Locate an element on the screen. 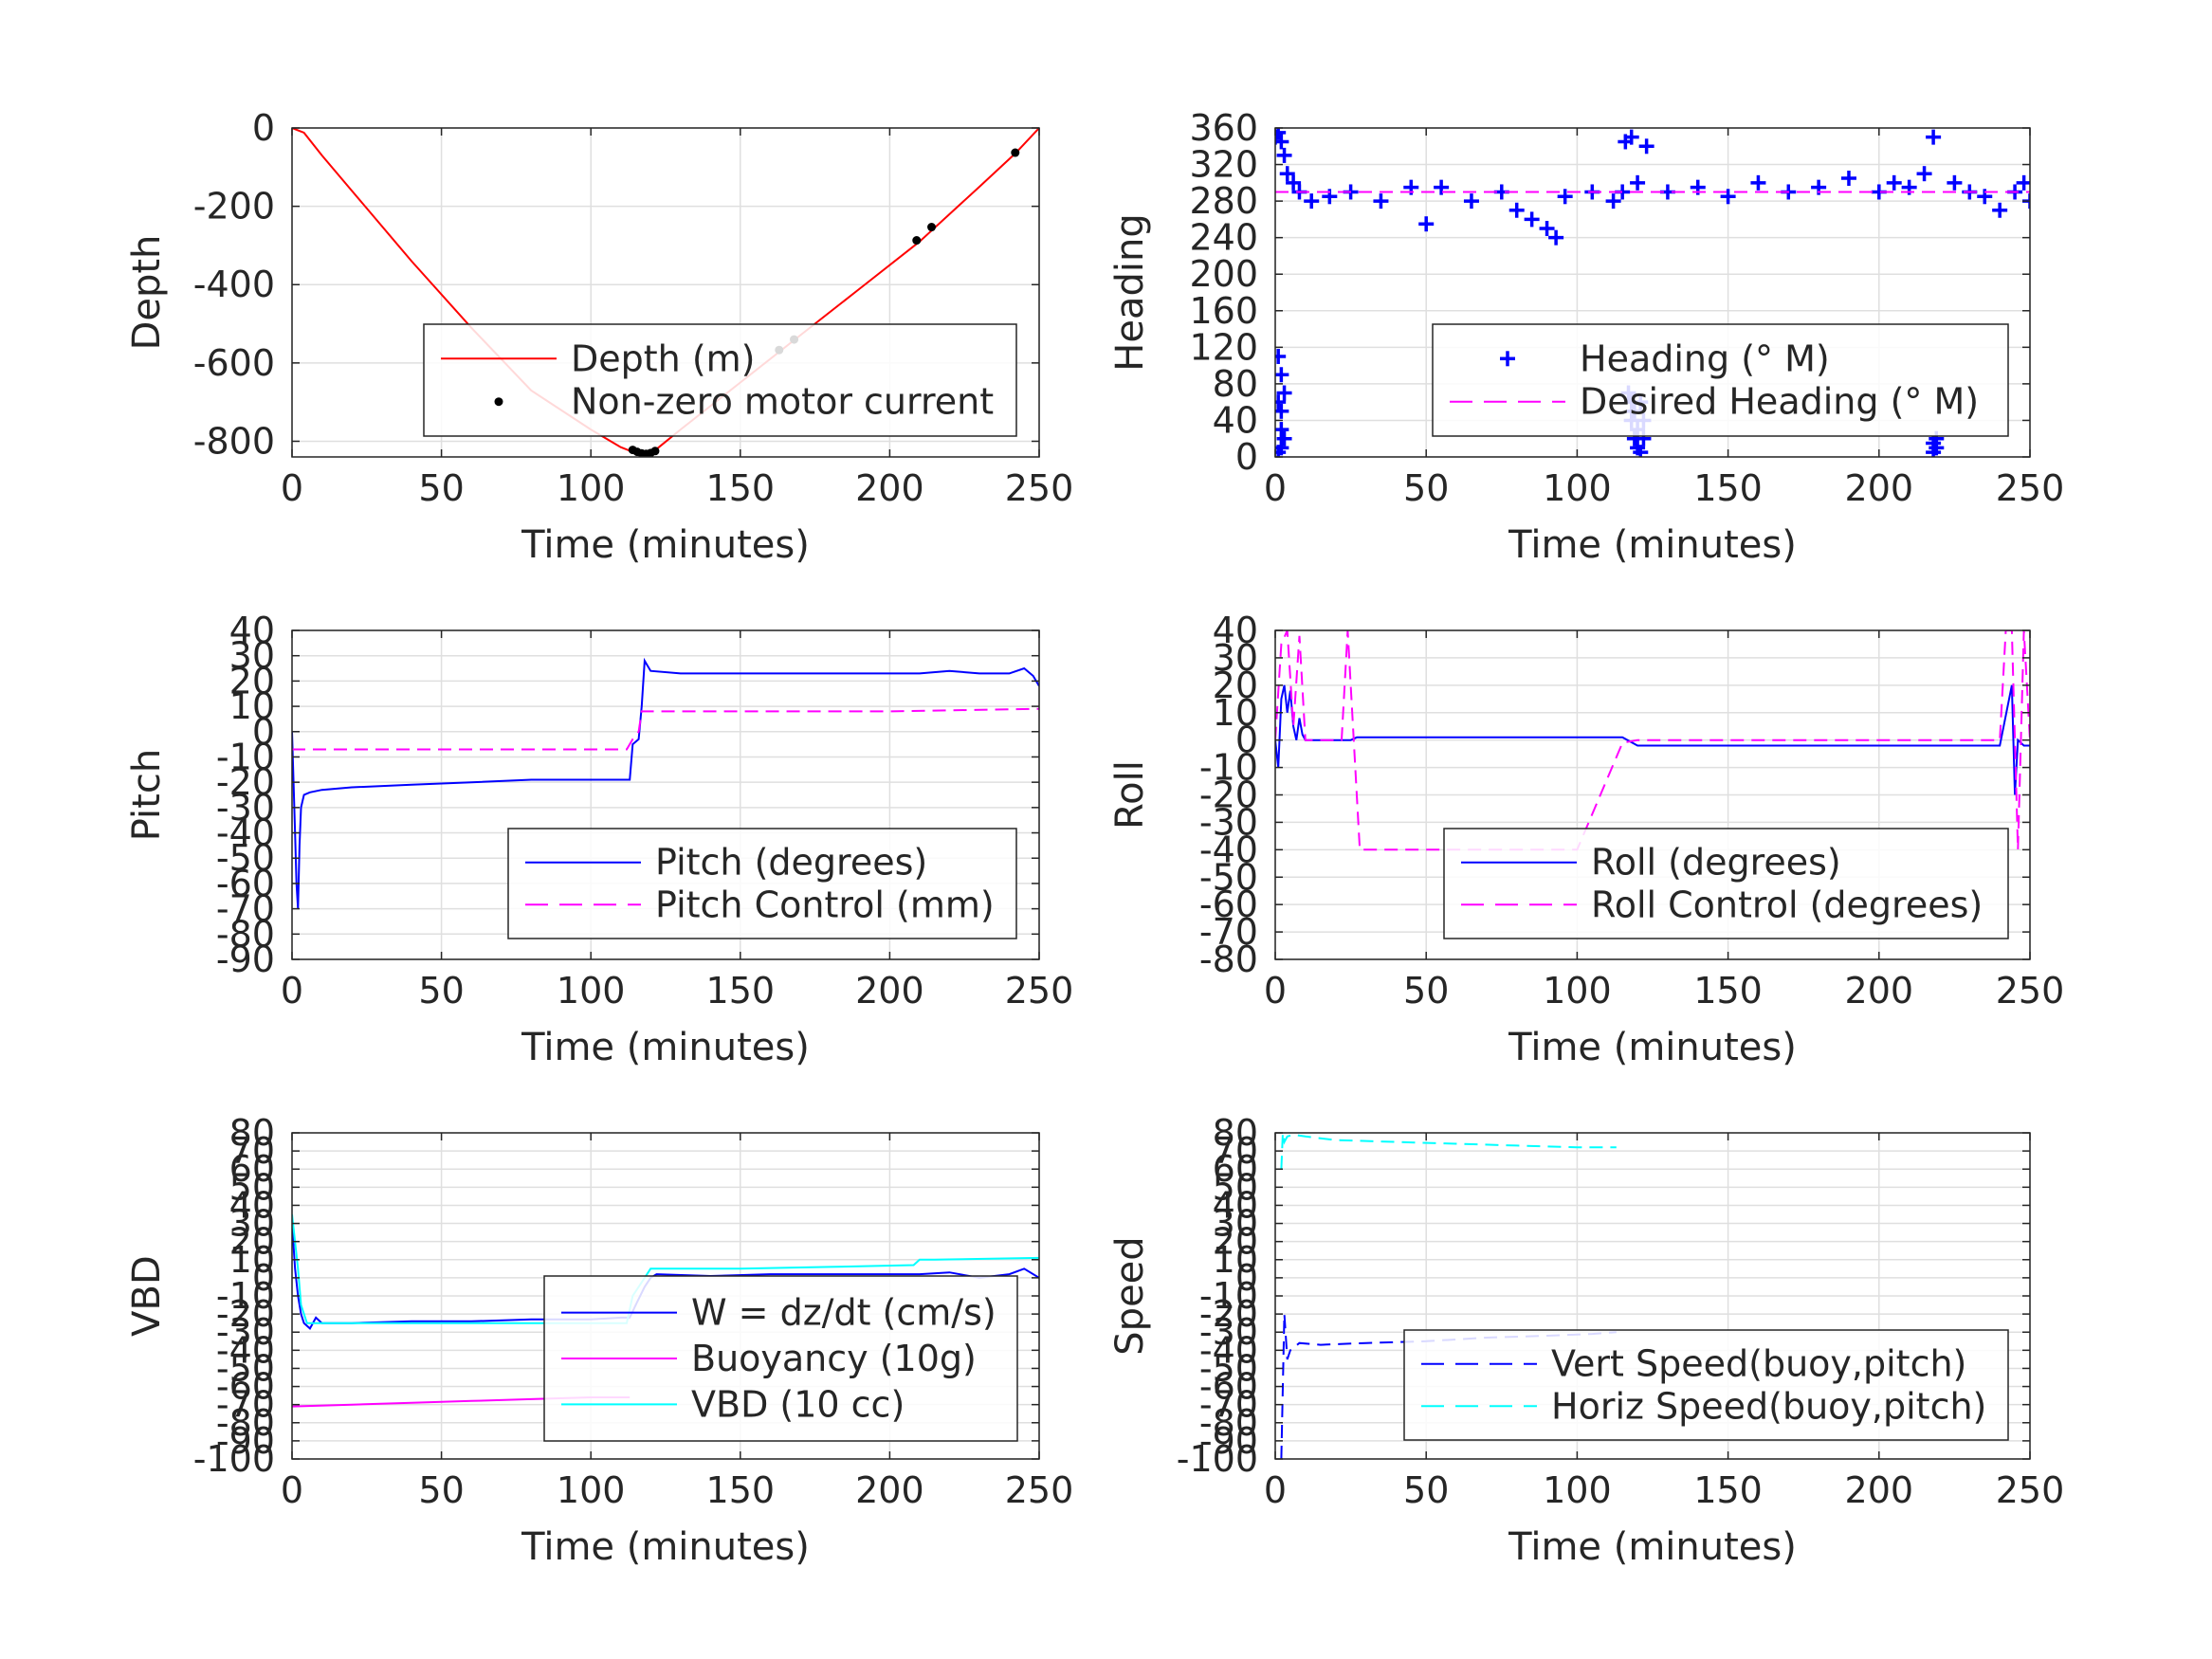 The width and height of the screenshot is (2212, 1659). y-tick-label: 240 is located at coordinates (1223, 238).